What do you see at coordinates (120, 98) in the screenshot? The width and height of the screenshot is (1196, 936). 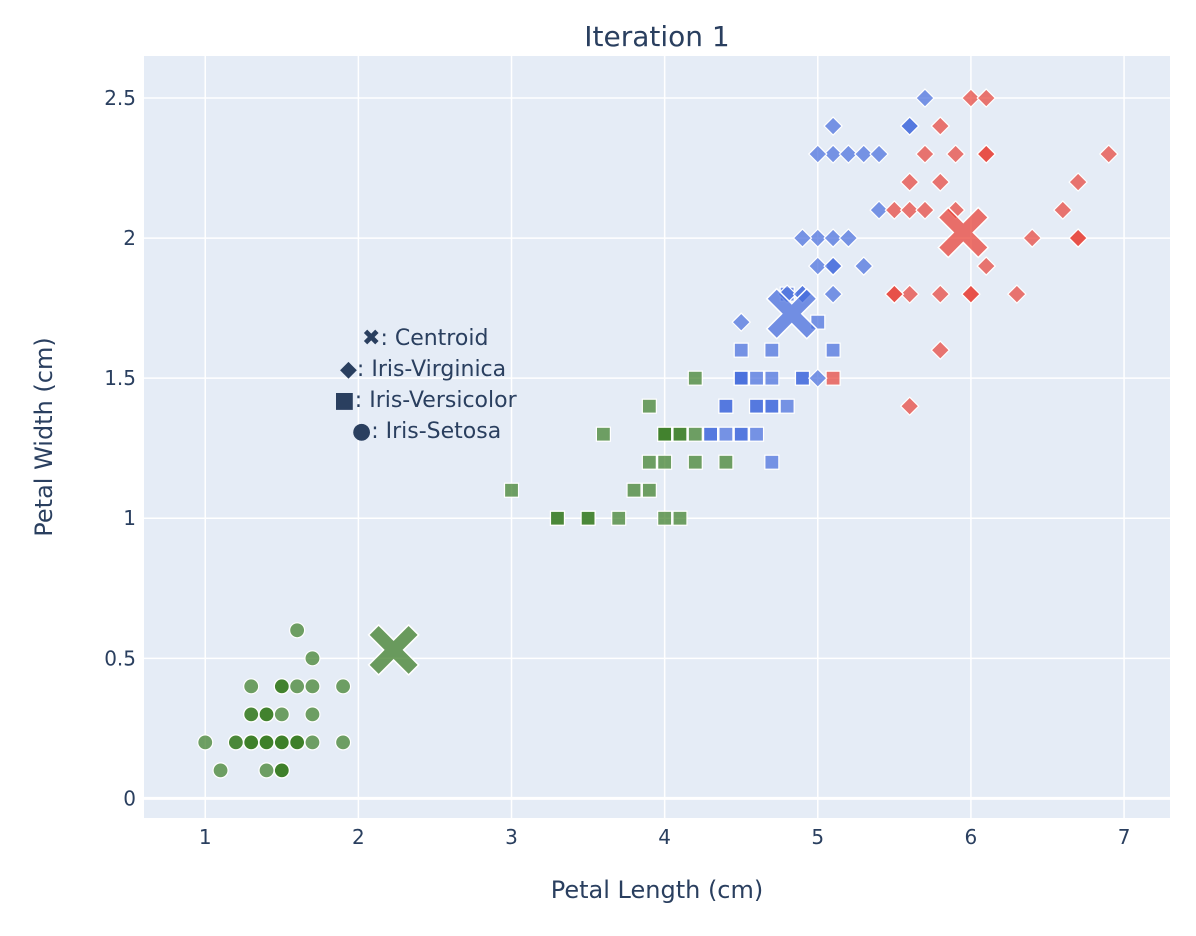 I see `y-tick-label: 2.5` at bounding box center [120, 98].